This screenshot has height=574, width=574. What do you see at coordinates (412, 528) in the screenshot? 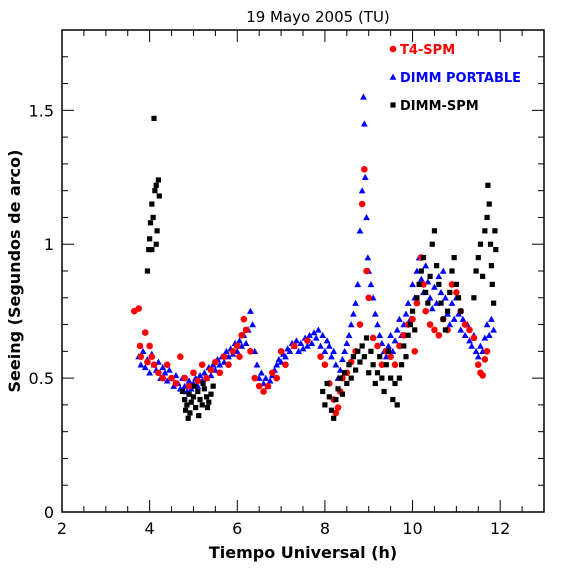
I see `x-tick-label: 10` at bounding box center [412, 528].